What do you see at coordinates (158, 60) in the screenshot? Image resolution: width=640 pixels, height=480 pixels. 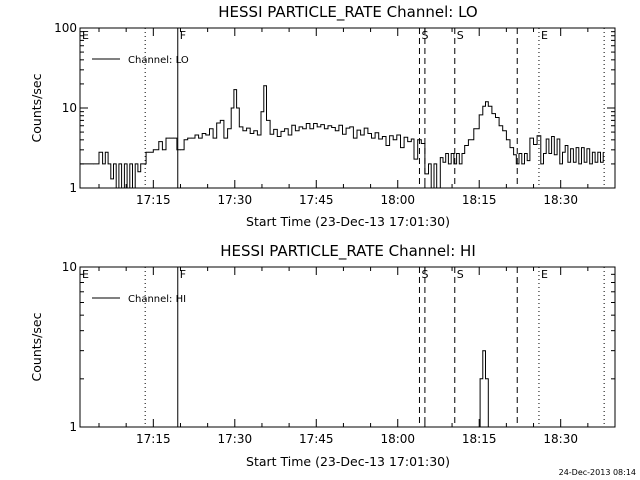 I see `legend-label-lo: Channel: LO` at bounding box center [158, 60].